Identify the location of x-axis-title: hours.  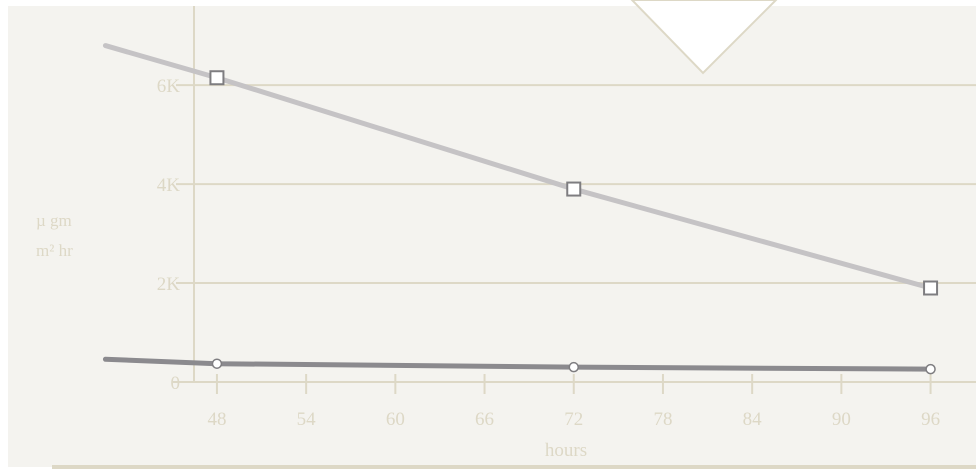
(566, 450).